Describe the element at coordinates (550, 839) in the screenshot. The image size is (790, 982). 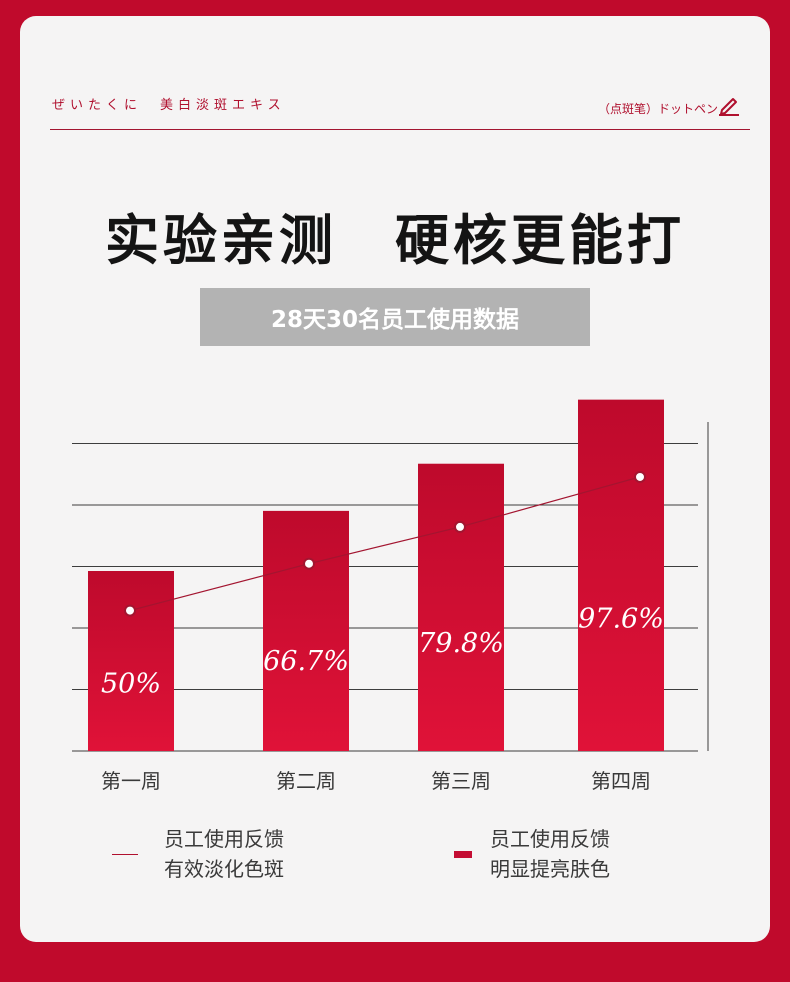
I see `legend-bar-text-1: 员工使用反馈` at that location.